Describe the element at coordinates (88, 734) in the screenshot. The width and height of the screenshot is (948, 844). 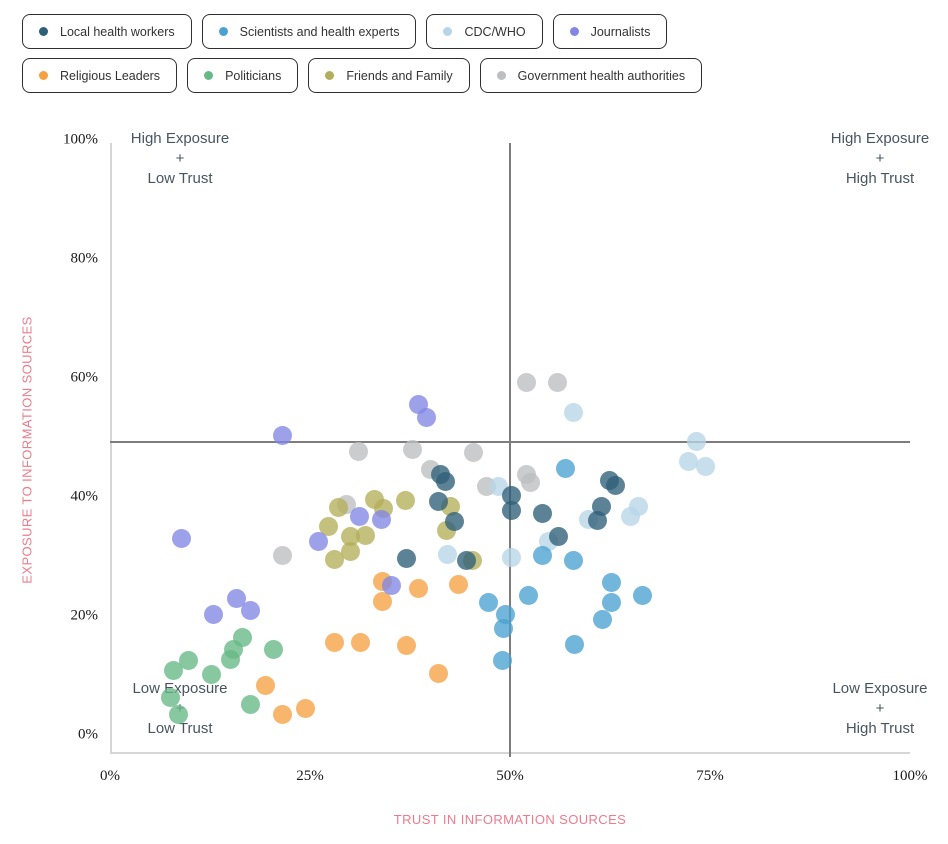
I see `y-tick-label: 0%` at that location.